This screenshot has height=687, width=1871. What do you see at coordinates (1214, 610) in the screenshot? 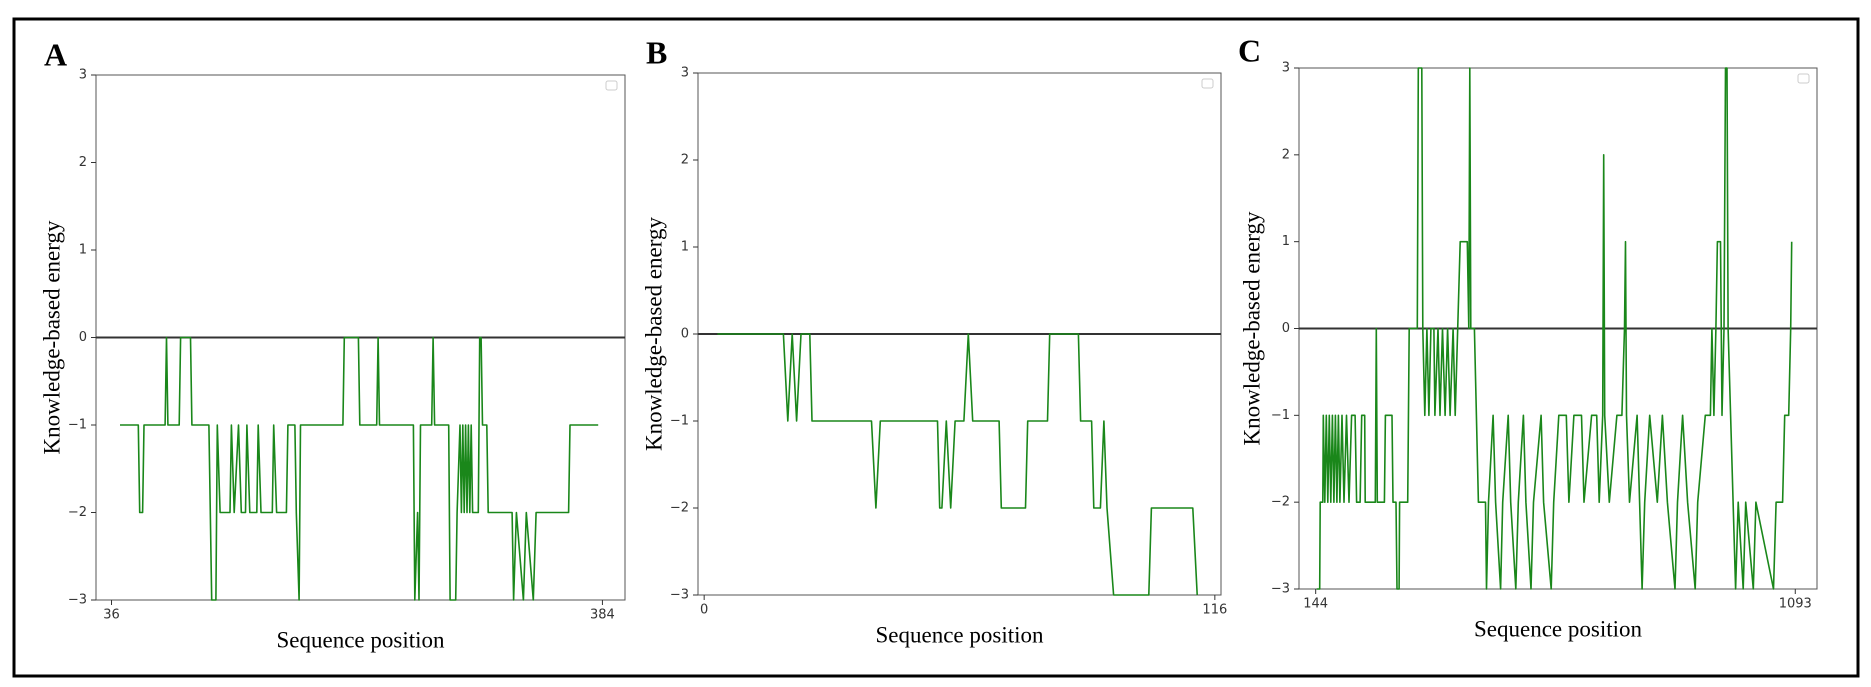
I see `x-tick-label: 116` at bounding box center [1214, 610].